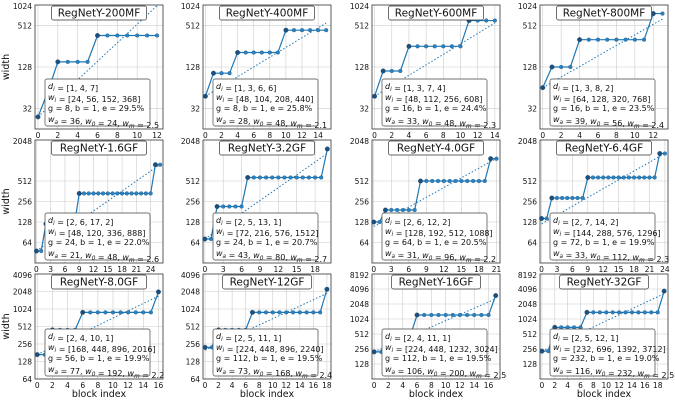  Describe the element at coordinates (489, 385) in the screenshot. I see `x-tick-label: 16` at that location.